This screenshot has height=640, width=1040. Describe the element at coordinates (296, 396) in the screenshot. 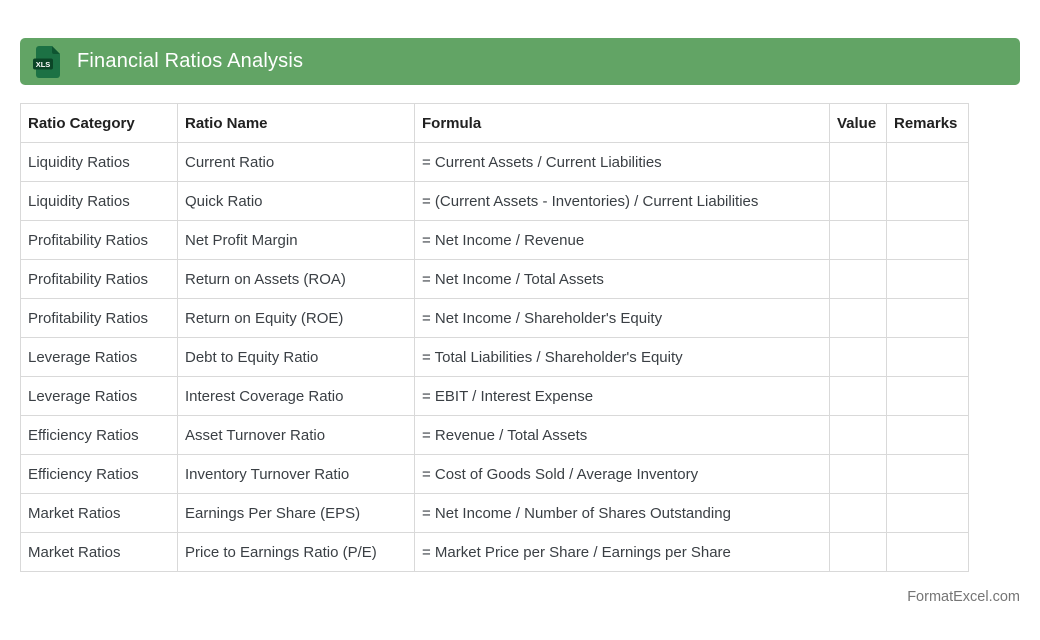

I see `cell-name: Interest Coverage Ratio` at that location.